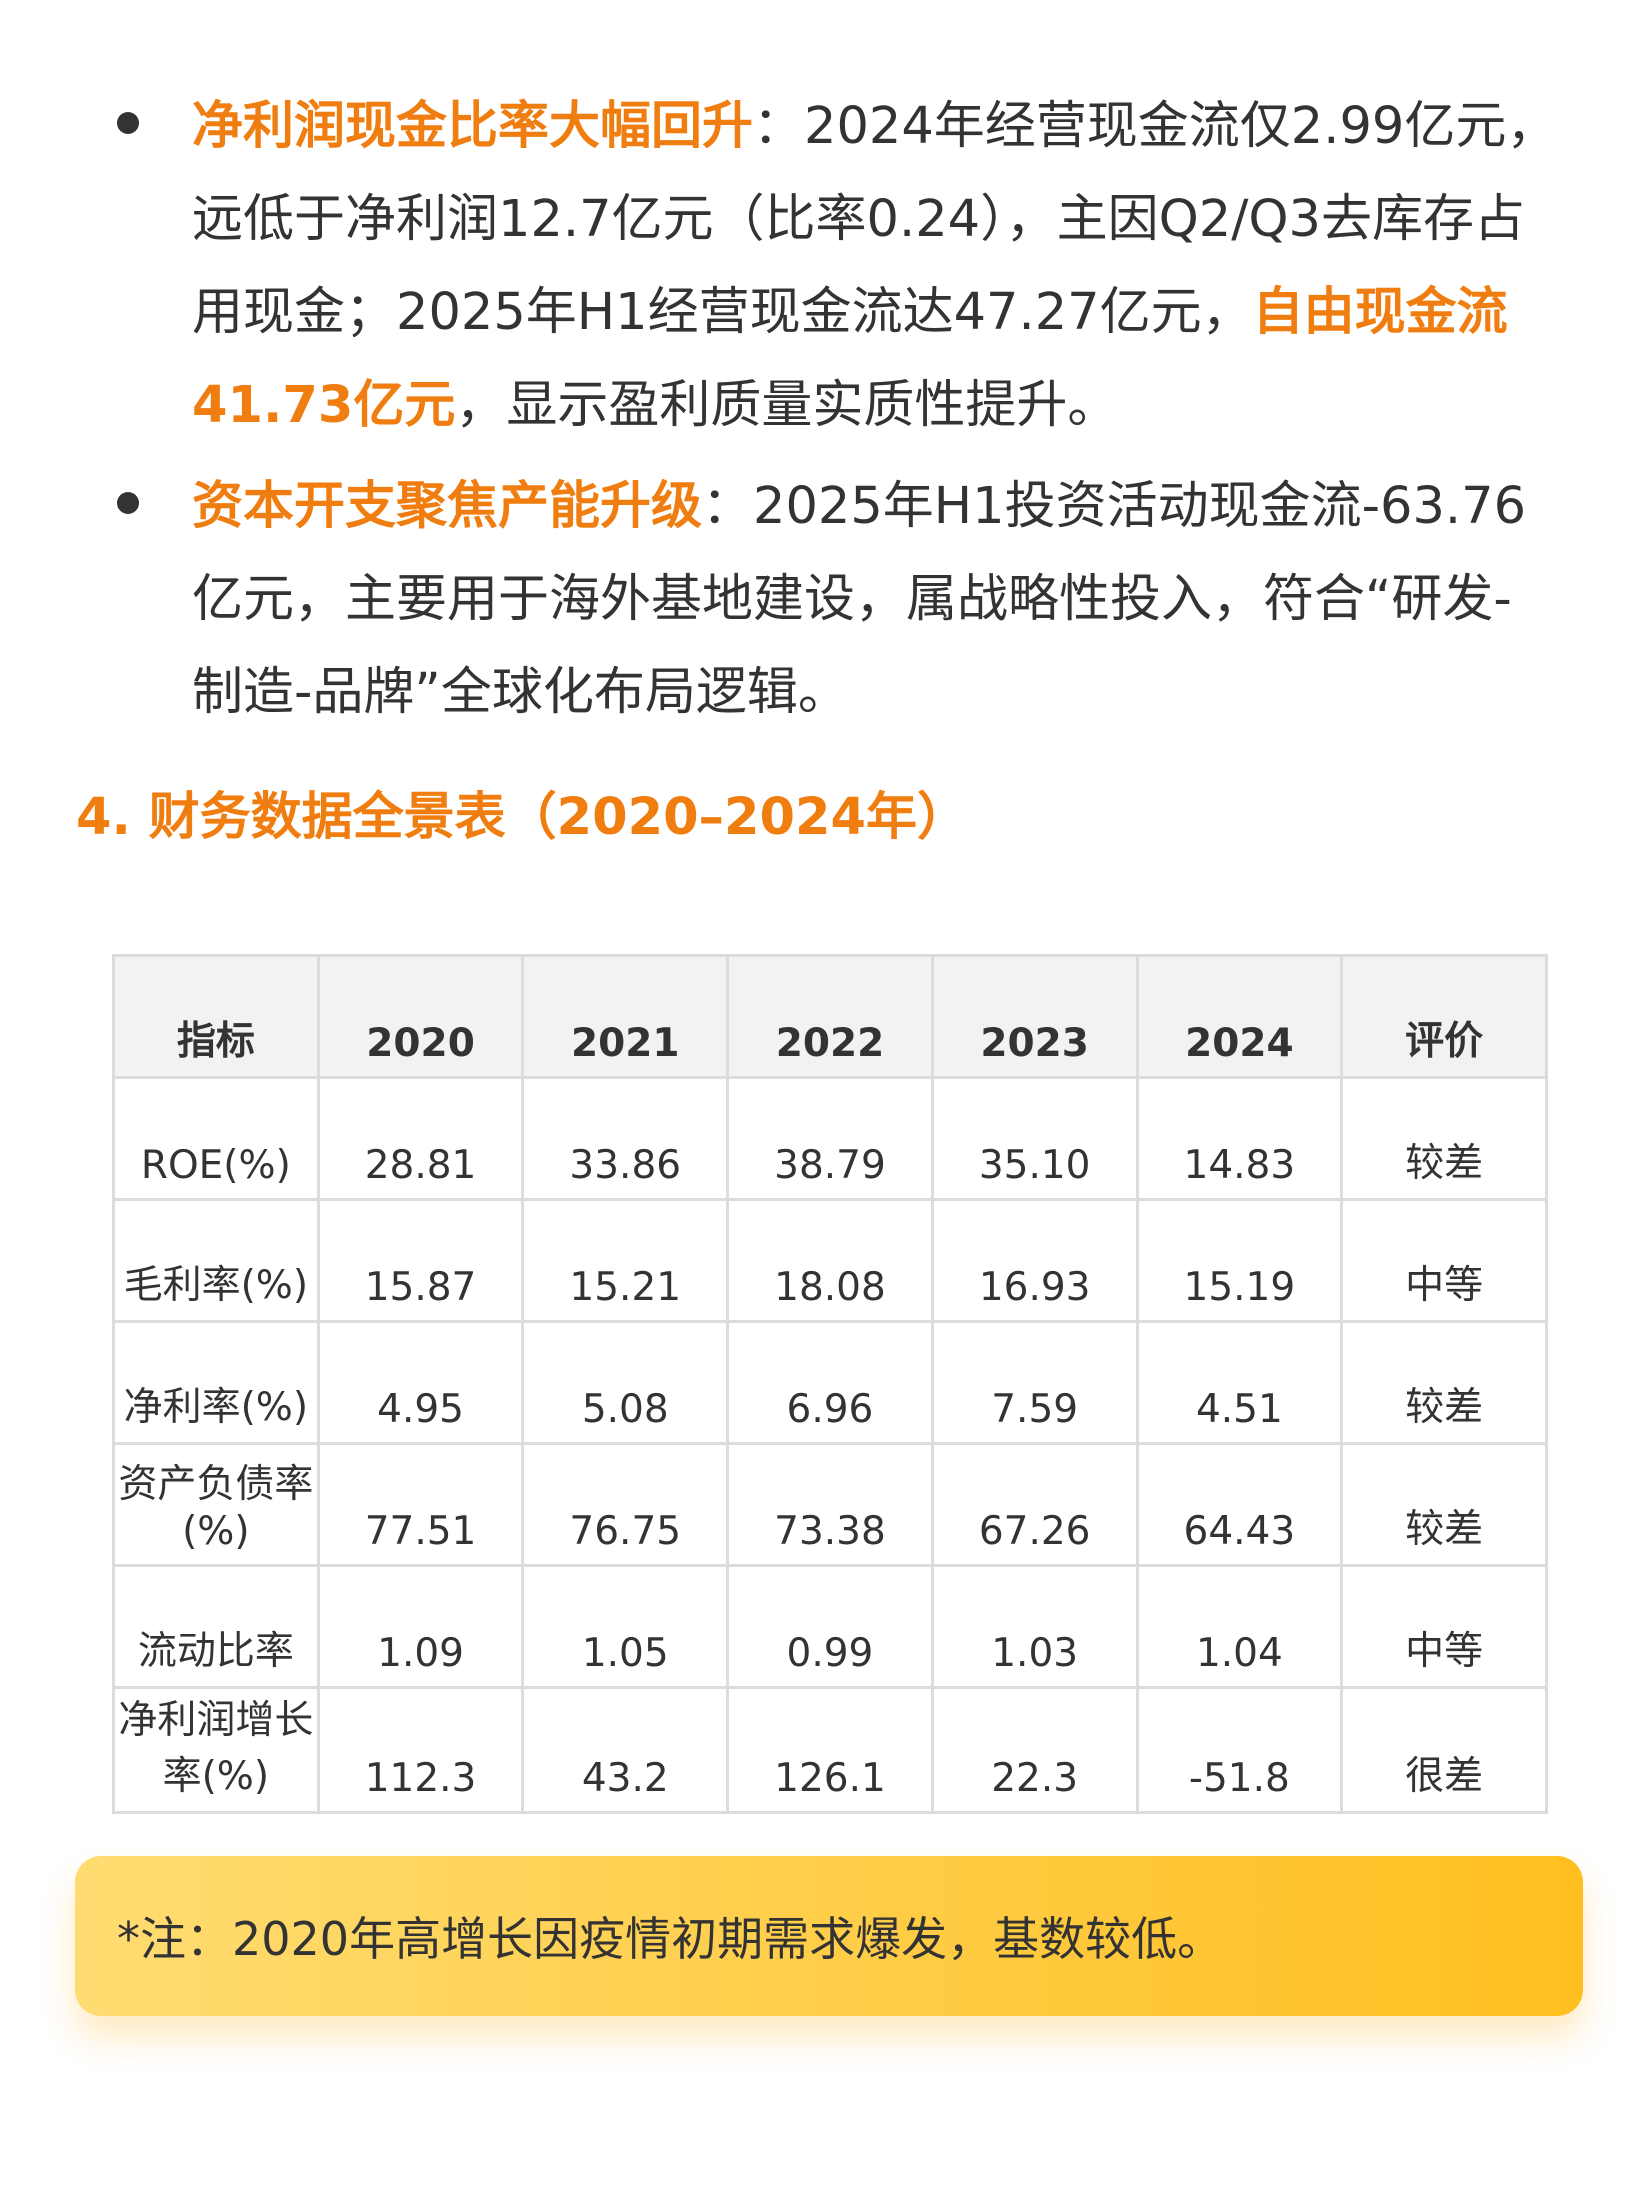  I want to click on table-cell: 5.08, so click(625, 1382).